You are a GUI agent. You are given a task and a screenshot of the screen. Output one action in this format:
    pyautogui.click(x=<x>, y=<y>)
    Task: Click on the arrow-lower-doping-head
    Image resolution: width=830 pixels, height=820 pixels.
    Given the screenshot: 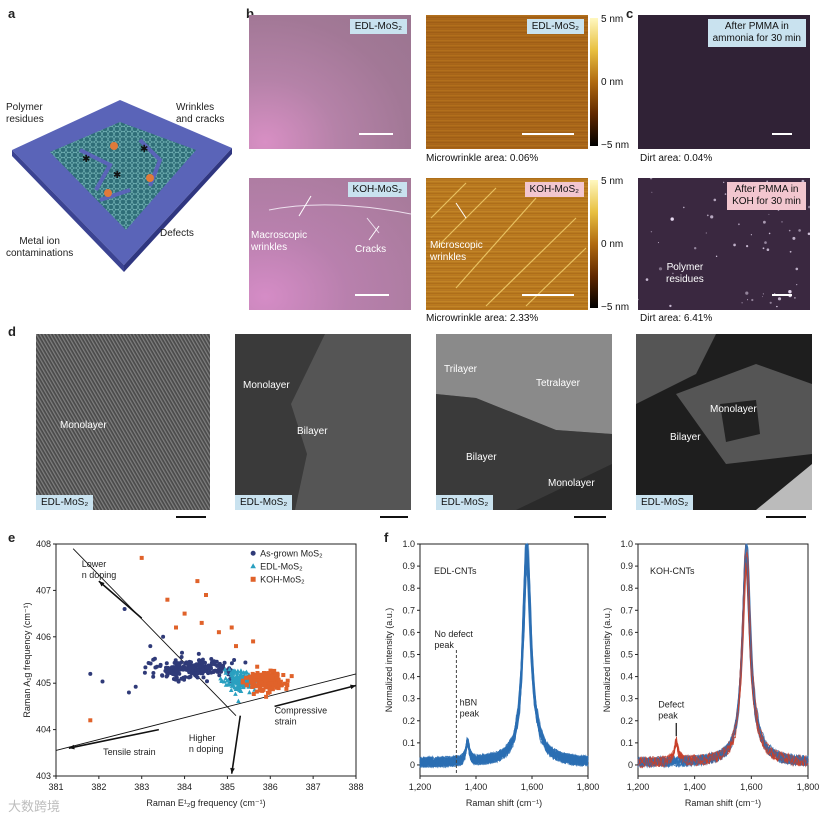 What is the action you would take?
    pyautogui.click(x=101, y=584)
    